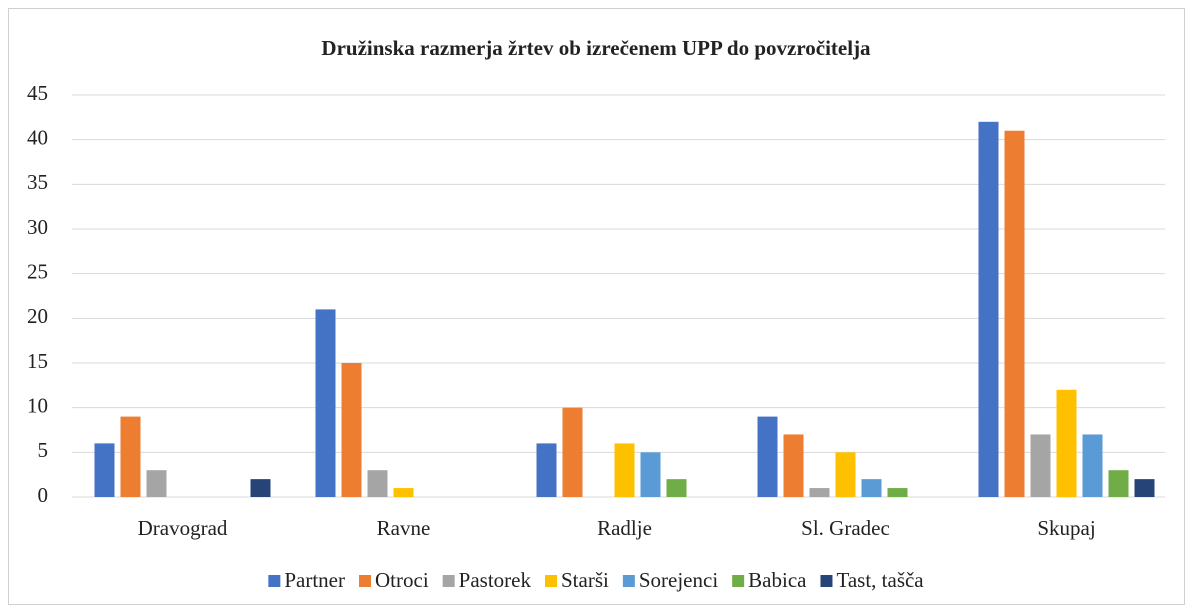 The height and width of the screenshot is (614, 1192). Describe the element at coordinates (404, 528) in the screenshot. I see `x-tick-label: Ravne` at that location.